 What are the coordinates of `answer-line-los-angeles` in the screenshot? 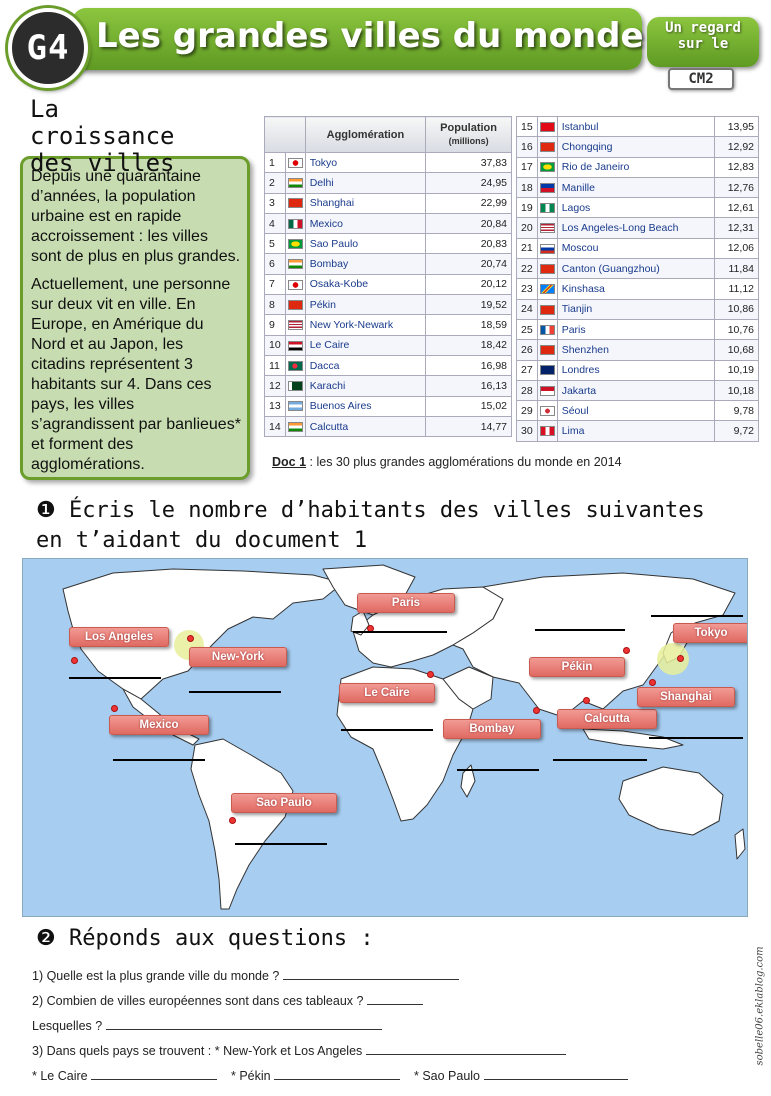 It's located at (115, 678).